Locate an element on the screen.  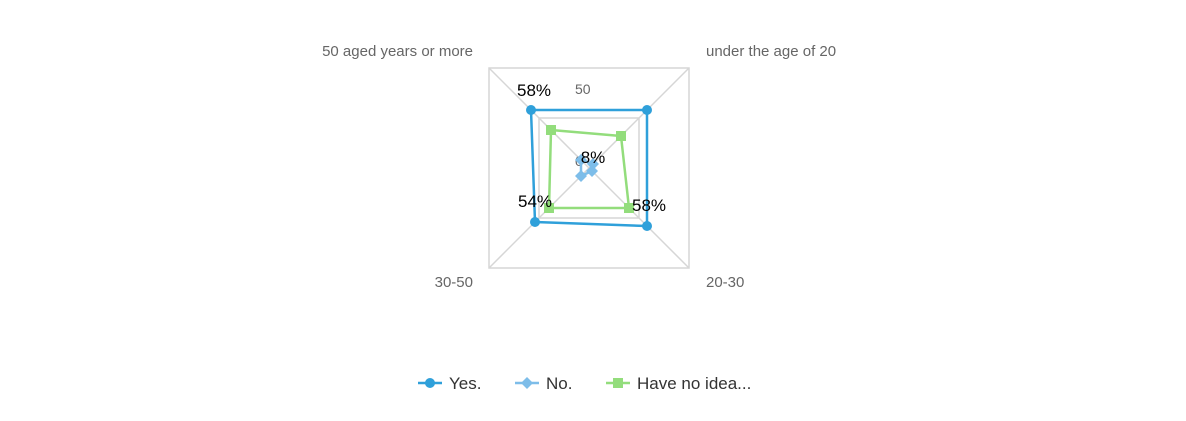
legend-label: Yes. is located at coordinates (465, 383).